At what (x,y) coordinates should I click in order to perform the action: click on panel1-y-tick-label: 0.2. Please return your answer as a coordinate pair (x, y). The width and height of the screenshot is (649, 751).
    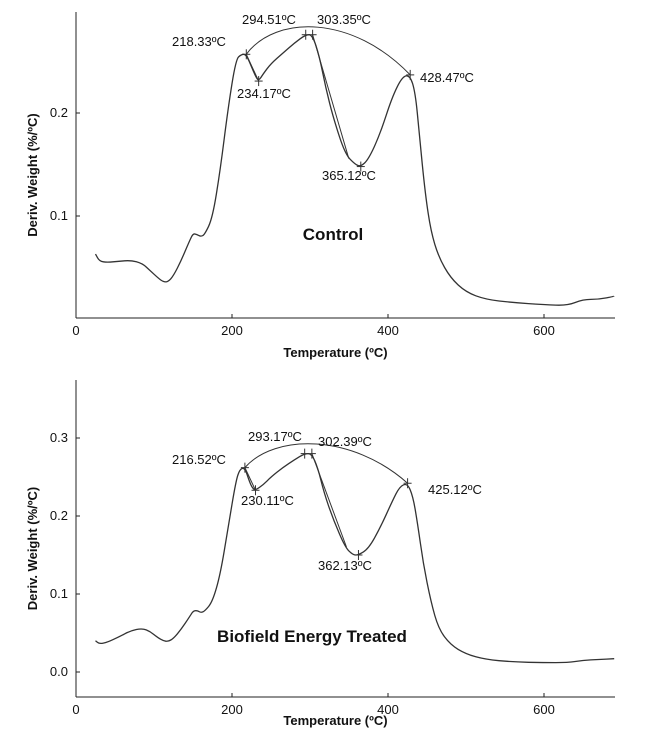
    Looking at the image, I should click on (59, 112).